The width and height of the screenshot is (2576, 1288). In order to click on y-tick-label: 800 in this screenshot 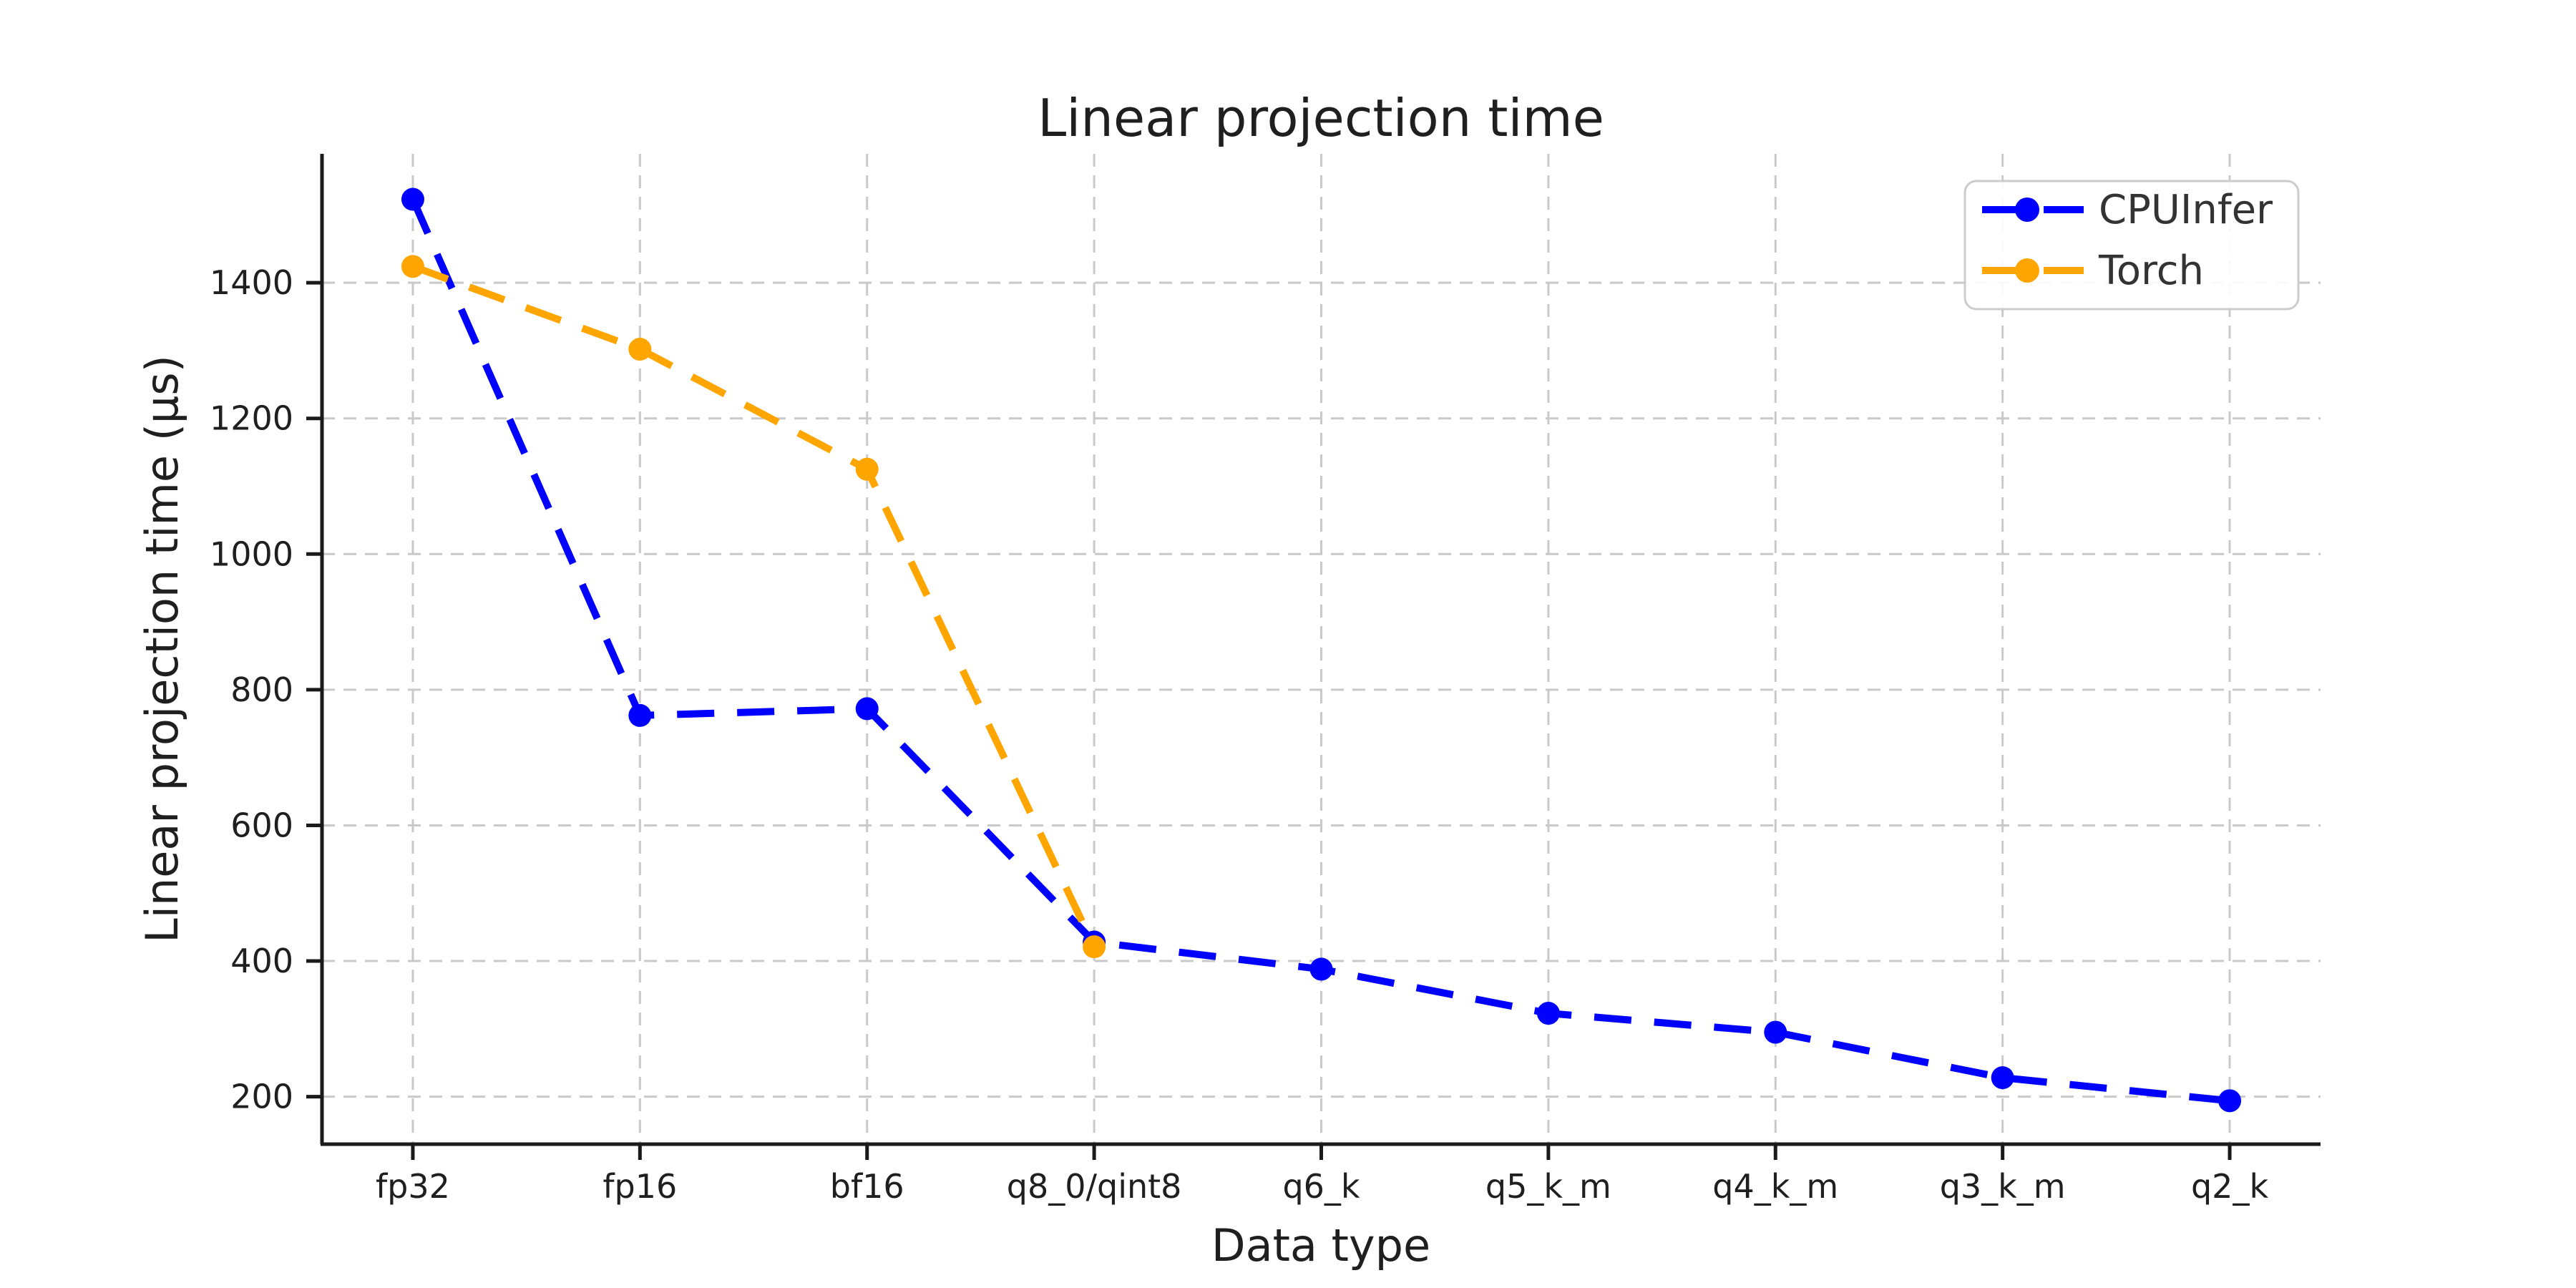, I will do `click(261, 689)`.